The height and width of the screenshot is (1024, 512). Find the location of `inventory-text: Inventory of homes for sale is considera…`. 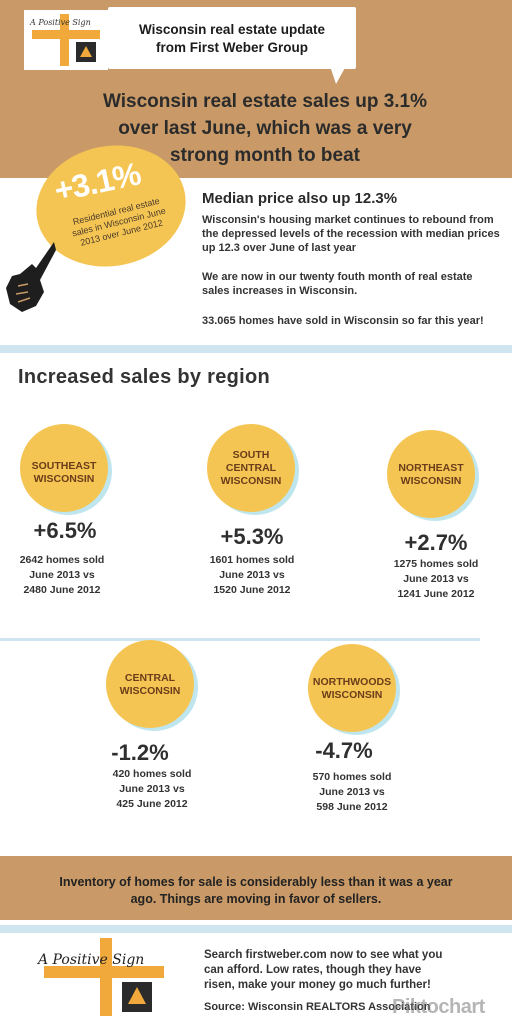

inventory-text: Inventory of homes for sale is considera… is located at coordinates (256, 890).